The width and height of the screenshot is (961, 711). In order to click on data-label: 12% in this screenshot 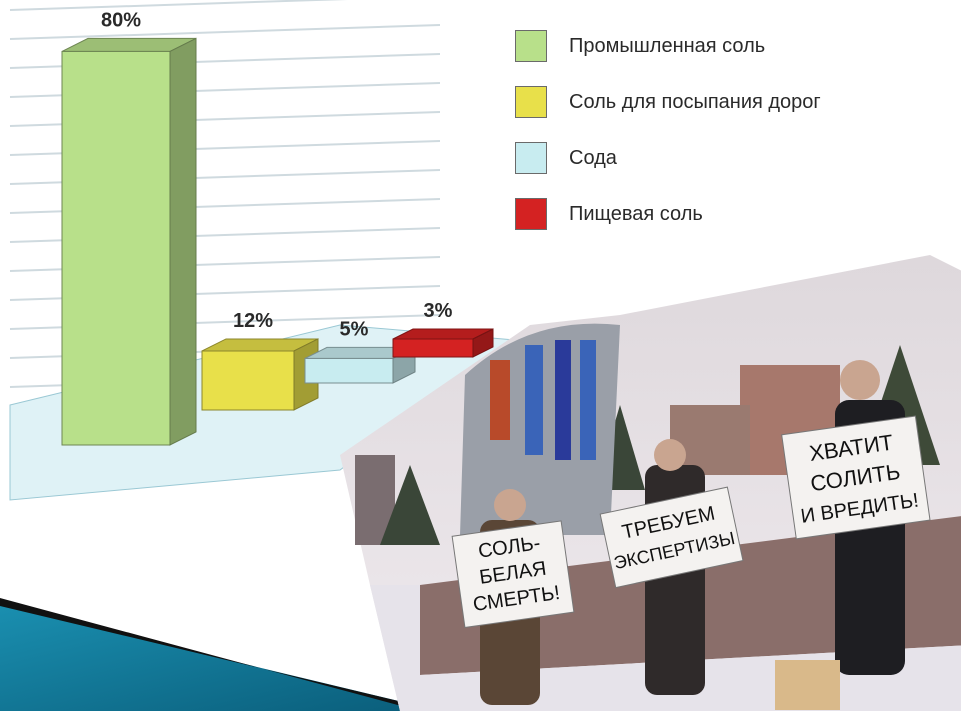, I will do `click(253, 321)`.